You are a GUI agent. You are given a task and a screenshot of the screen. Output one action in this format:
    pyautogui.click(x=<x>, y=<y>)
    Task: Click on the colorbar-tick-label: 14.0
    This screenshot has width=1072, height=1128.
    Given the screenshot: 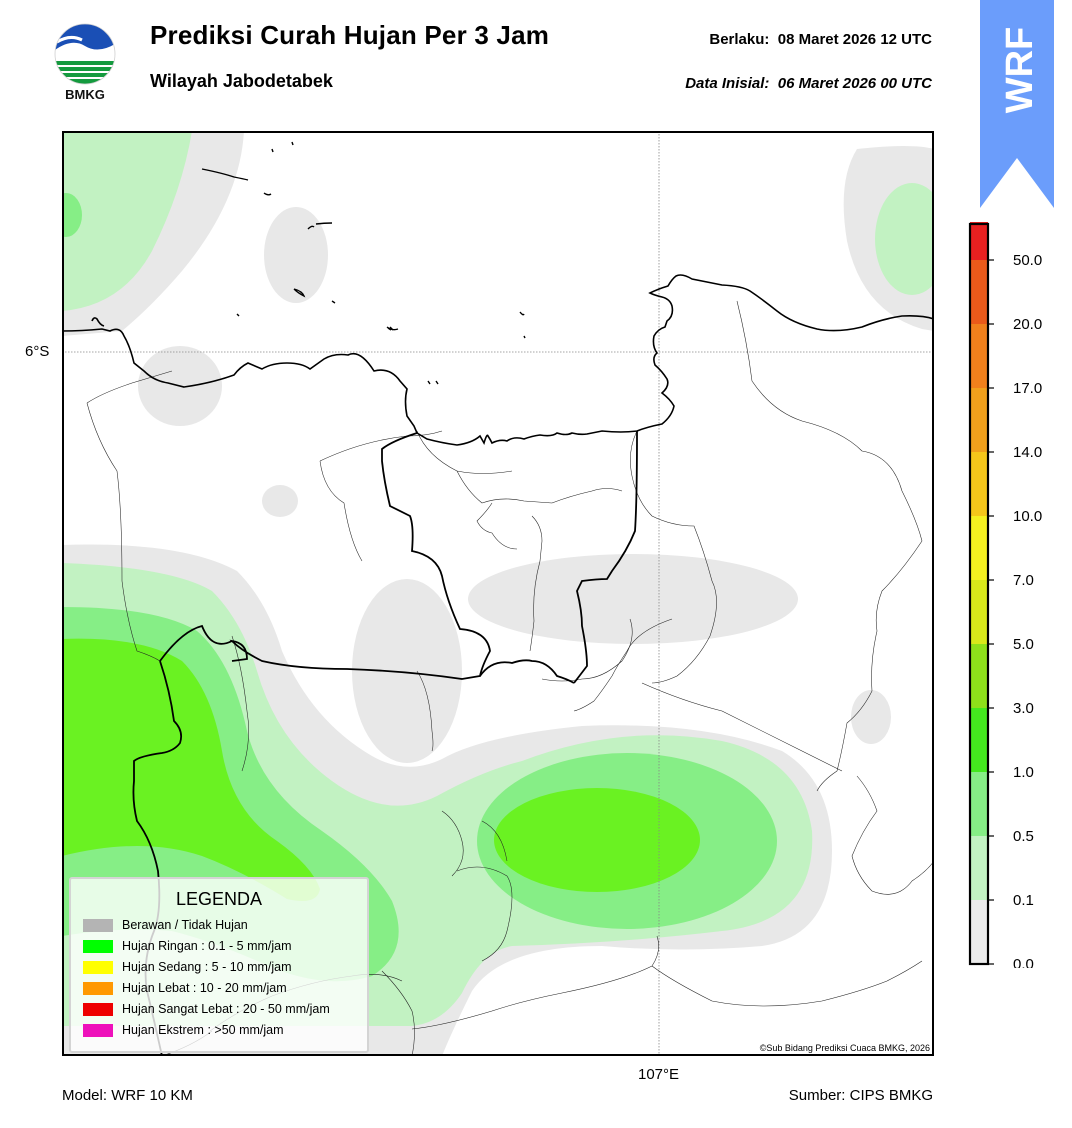 What is the action you would take?
    pyautogui.click(x=1027, y=452)
    